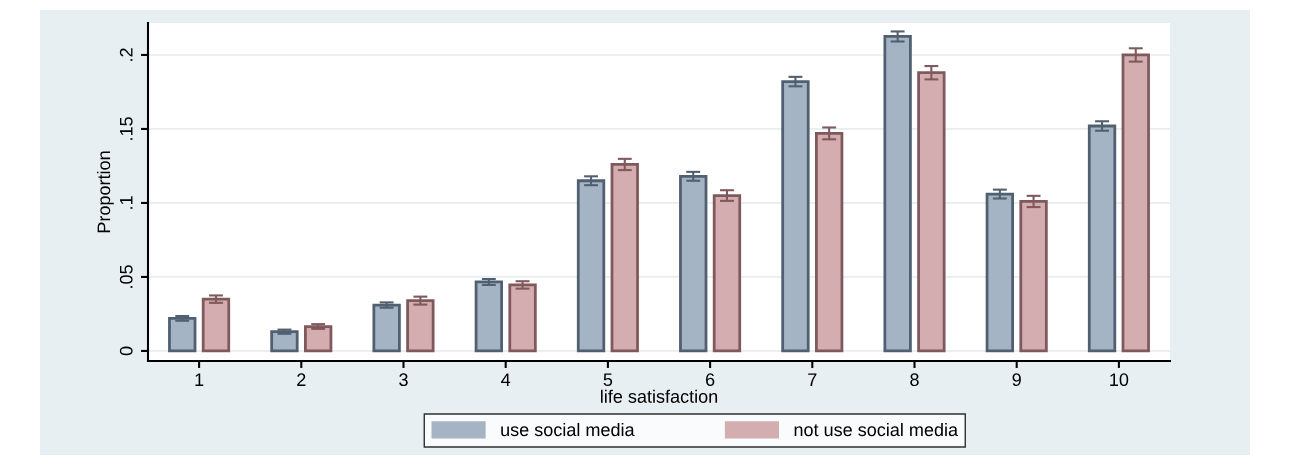 The width and height of the screenshot is (1290, 475). I want to click on x-tick-label: 7, so click(812, 379).